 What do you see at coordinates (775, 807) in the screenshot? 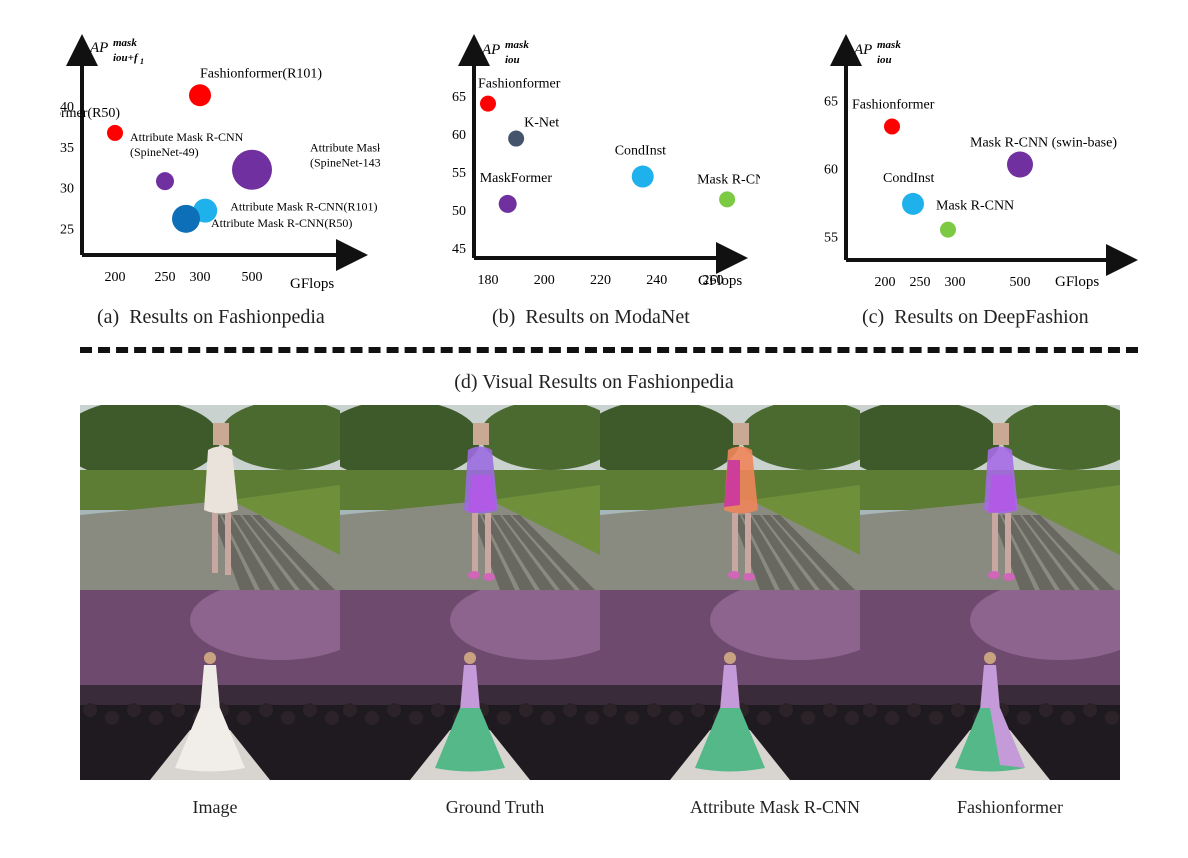
I see `column-label-attribute-mask-rcnn: Attribute Mask R-CNN` at bounding box center [775, 807].